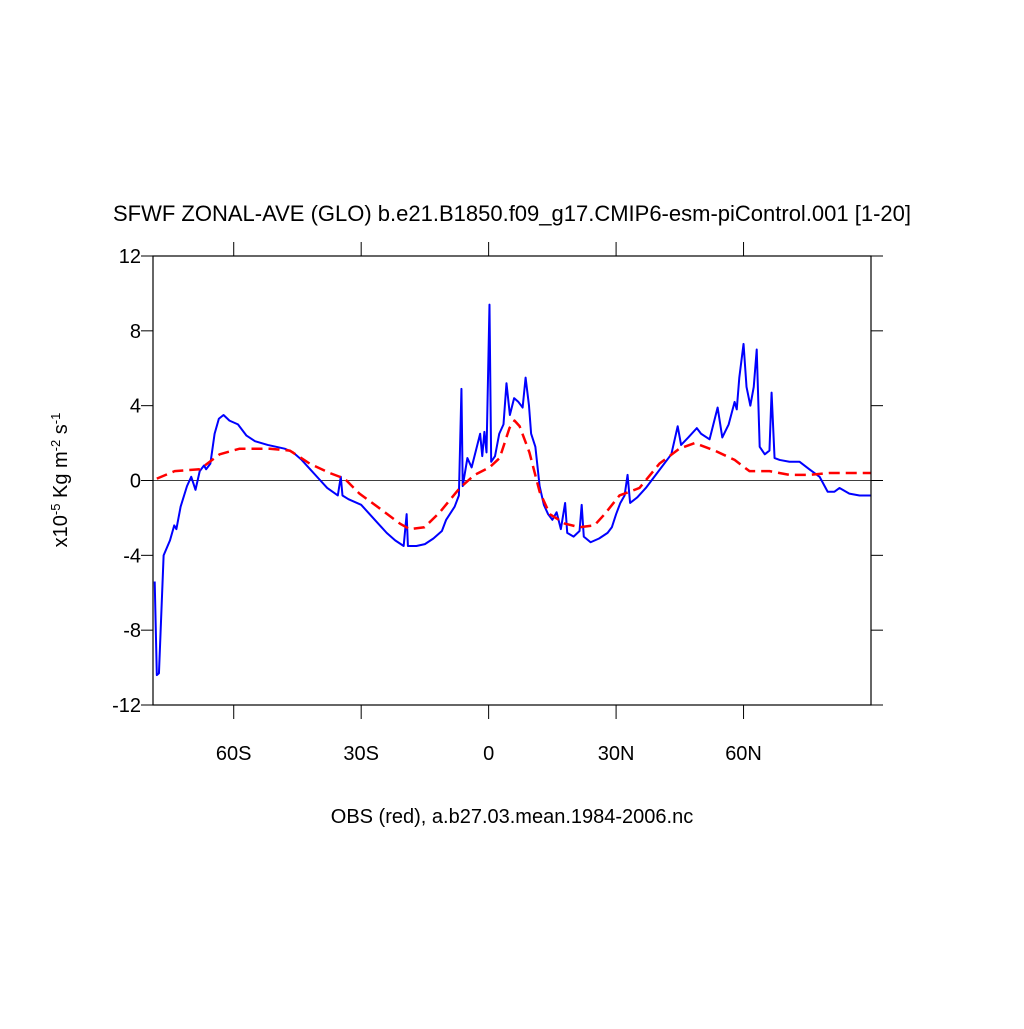 Image resolution: width=1024 pixels, height=1029 pixels. What do you see at coordinates (55, 446) in the screenshot?
I see `y-axis-label-superscript: -2` at bounding box center [55, 446].